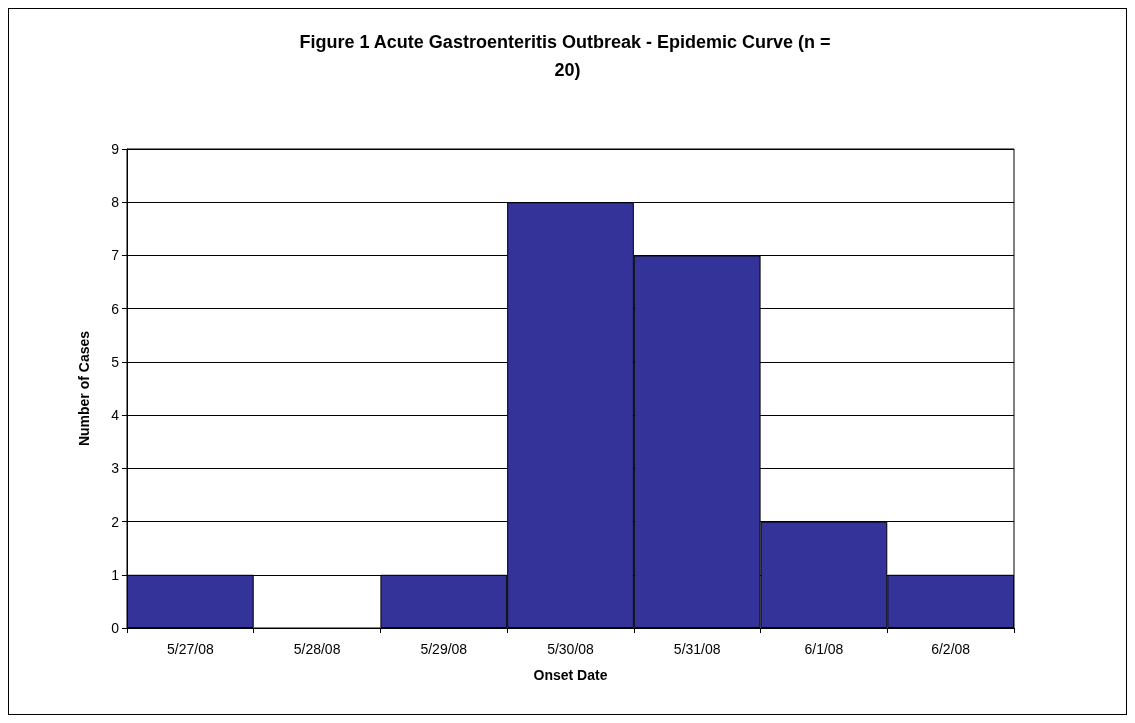 The height and width of the screenshot is (723, 1135). What do you see at coordinates (444, 649) in the screenshot?
I see `x-tick-label: 5/29/08` at bounding box center [444, 649].